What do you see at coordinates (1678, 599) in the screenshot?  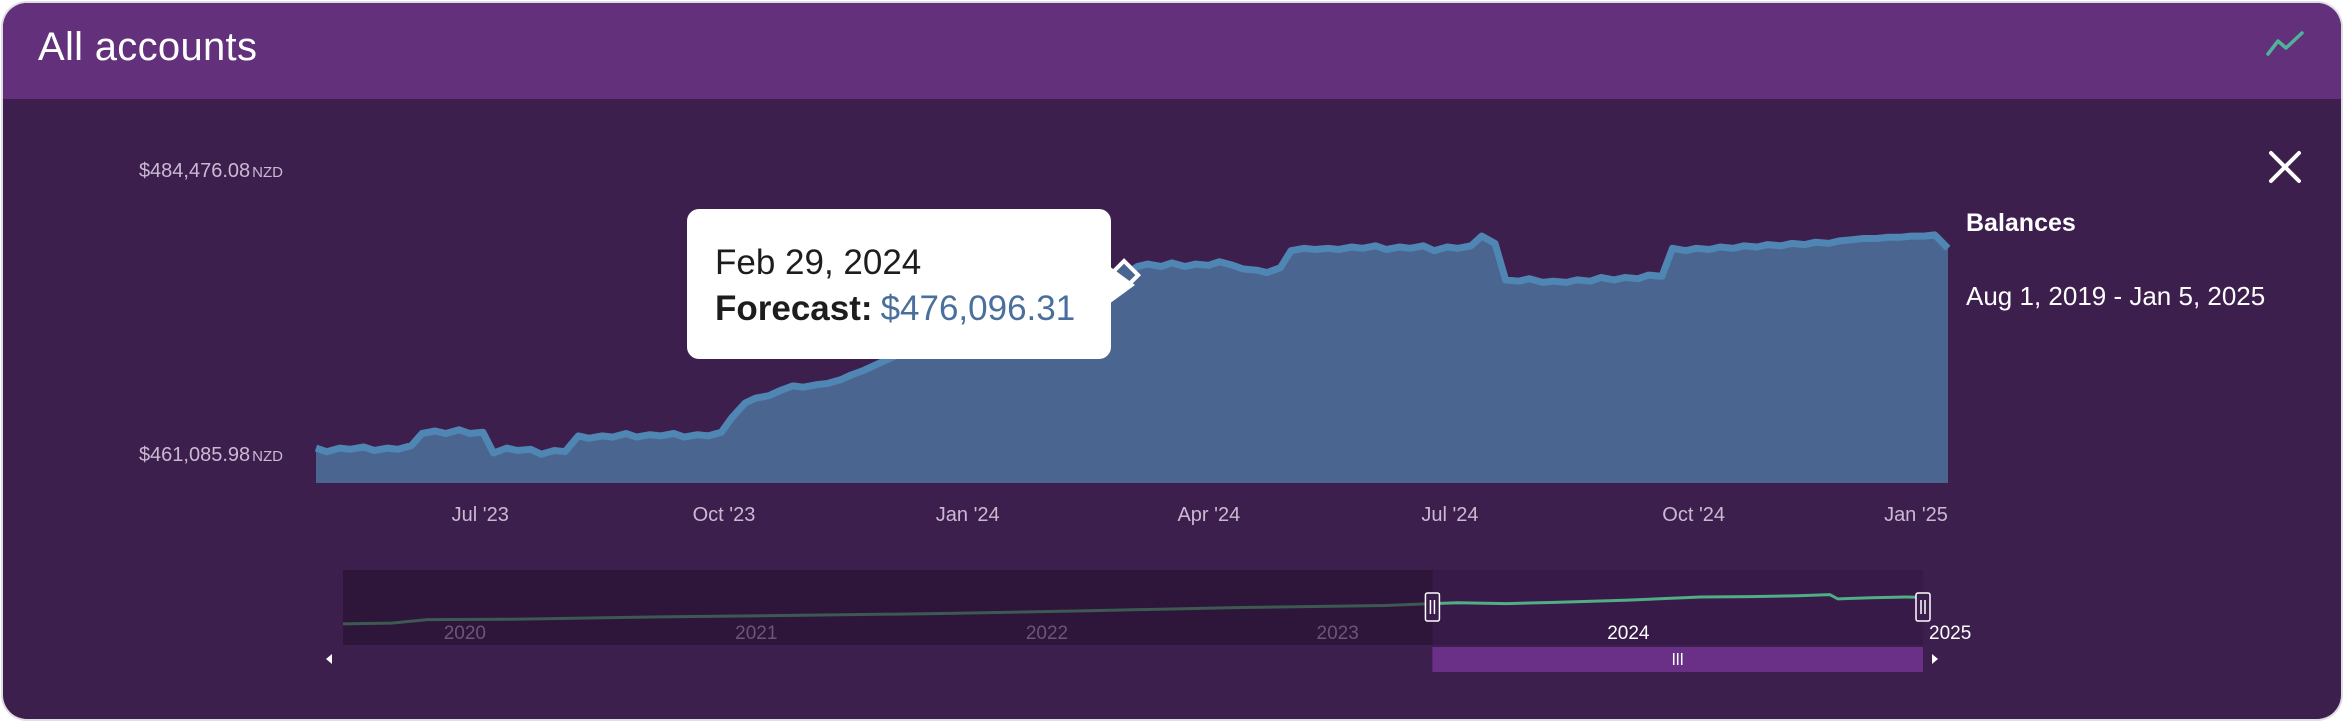 I see `navigator-line-selected` at bounding box center [1678, 599].